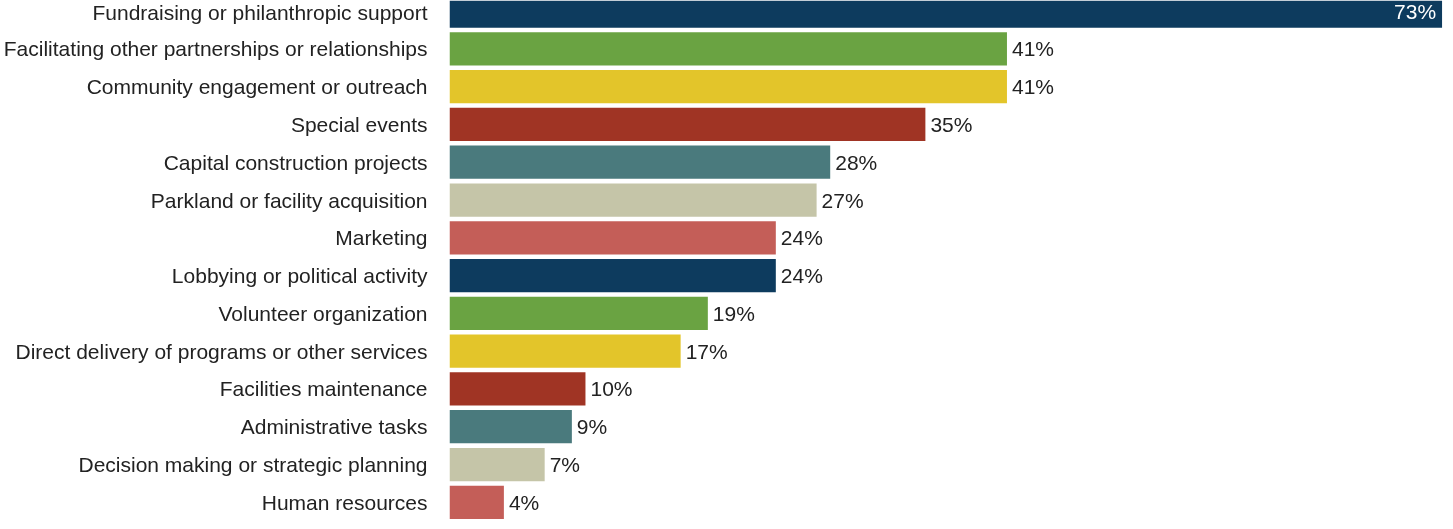 The height and width of the screenshot is (529, 1453). Describe the element at coordinates (289, 200) in the screenshot. I see `y-tick-label: Parkland or facility acquisition` at that location.